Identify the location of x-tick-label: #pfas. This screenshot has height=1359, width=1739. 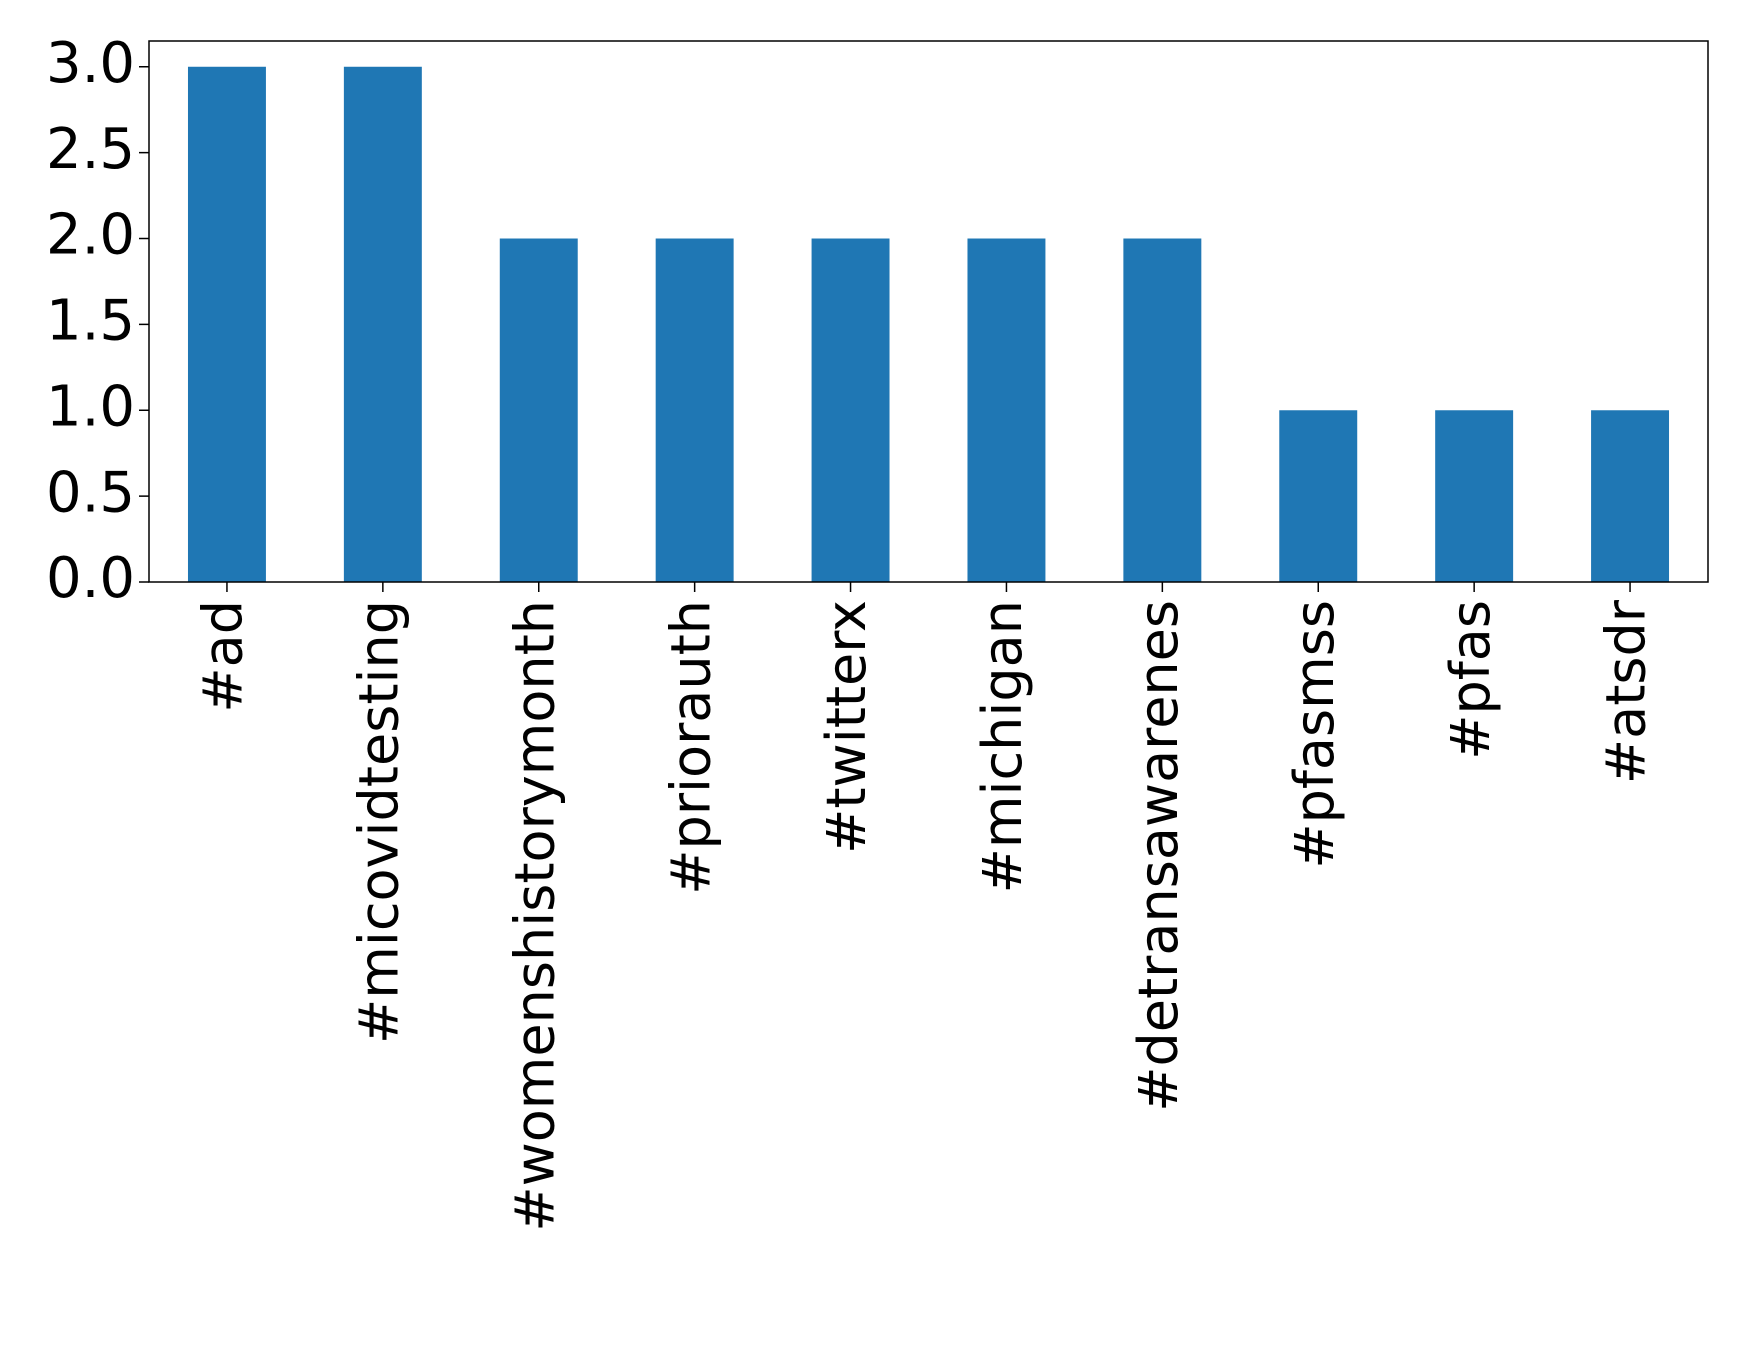
(1470, 680).